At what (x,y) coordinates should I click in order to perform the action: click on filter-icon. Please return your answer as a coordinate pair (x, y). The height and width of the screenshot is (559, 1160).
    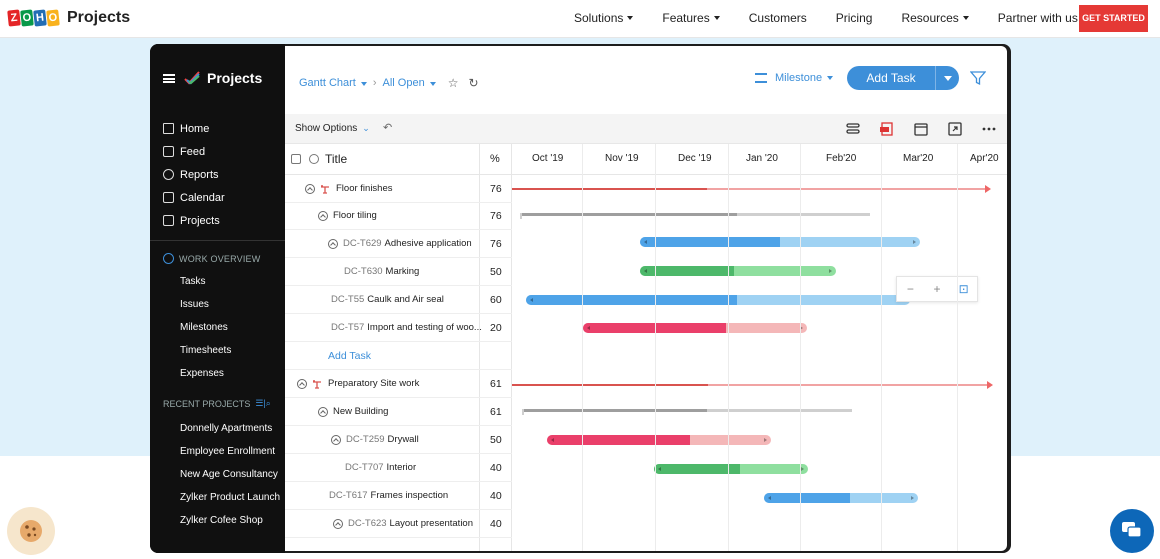
    Looking at the image, I should click on (978, 78).